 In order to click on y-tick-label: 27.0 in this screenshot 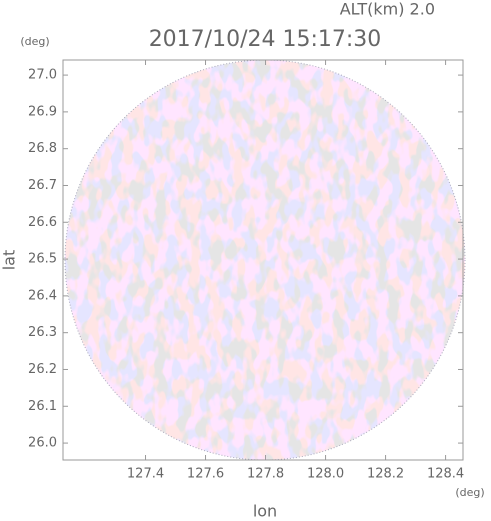, I will do `click(42, 75)`.